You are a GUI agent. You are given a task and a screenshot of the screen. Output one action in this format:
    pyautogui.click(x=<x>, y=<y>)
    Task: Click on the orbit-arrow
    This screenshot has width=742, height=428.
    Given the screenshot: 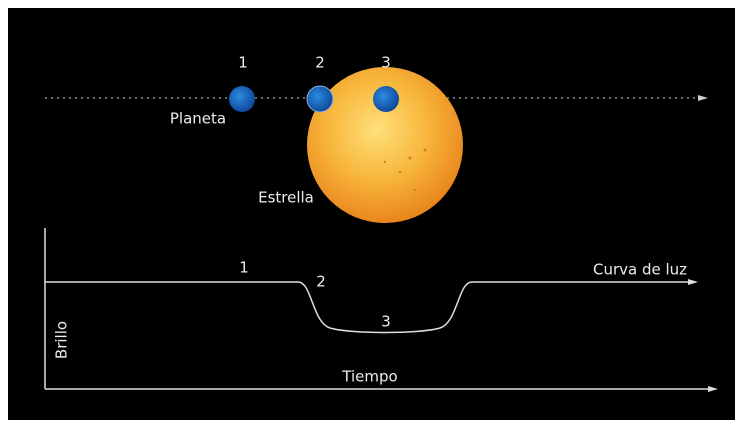 What is the action you would take?
    pyautogui.click(x=703, y=98)
    